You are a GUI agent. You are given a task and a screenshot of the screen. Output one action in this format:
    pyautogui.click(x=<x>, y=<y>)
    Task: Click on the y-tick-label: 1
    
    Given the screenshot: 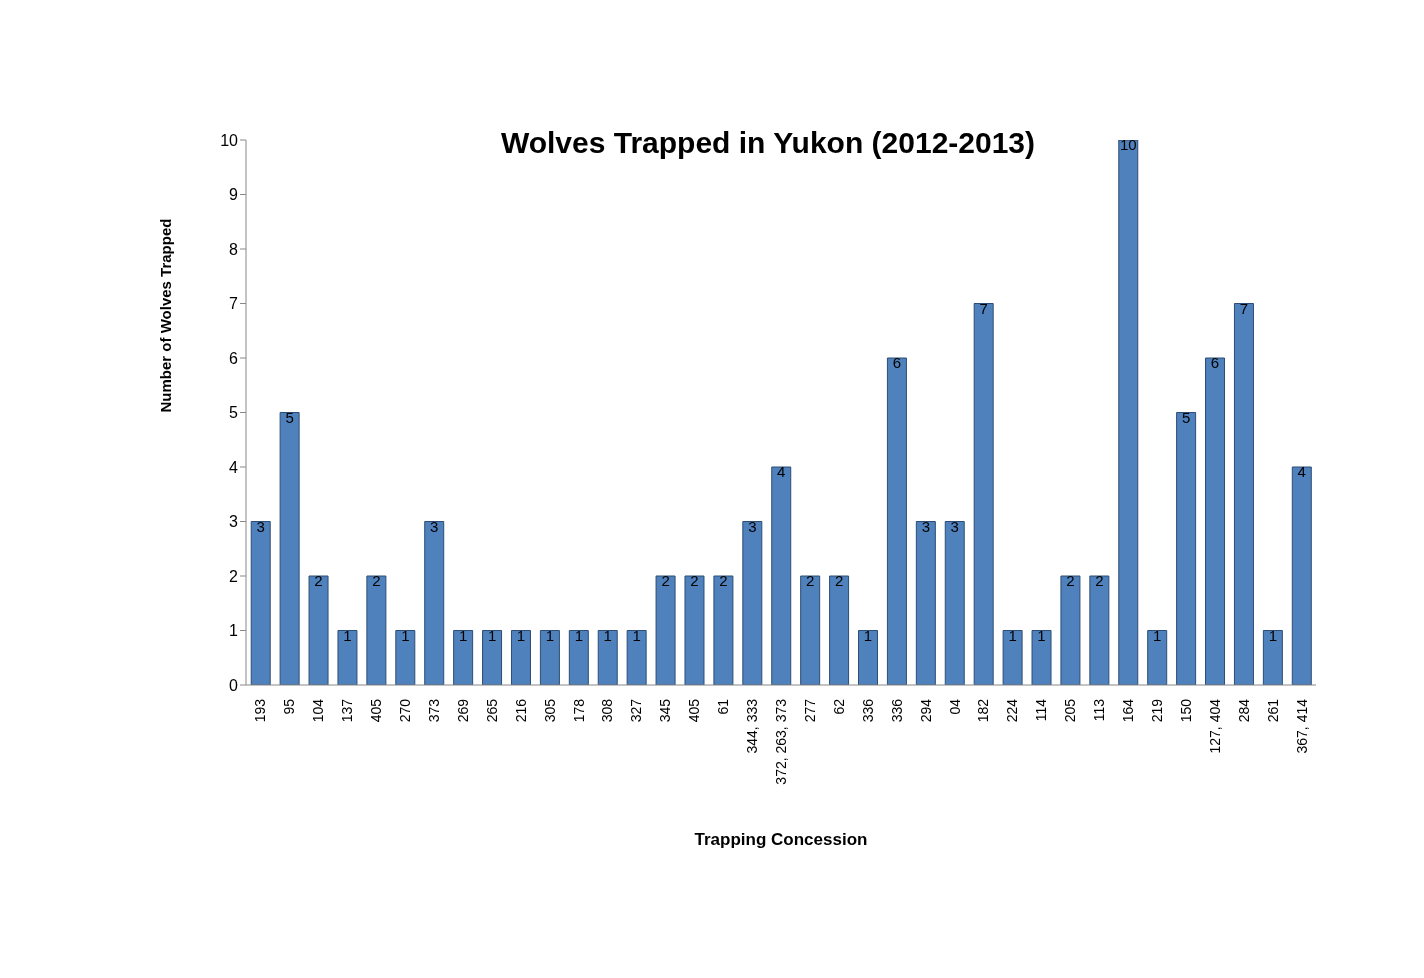 What is the action you would take?
    pyautogui.click(x=234, y=631)
    